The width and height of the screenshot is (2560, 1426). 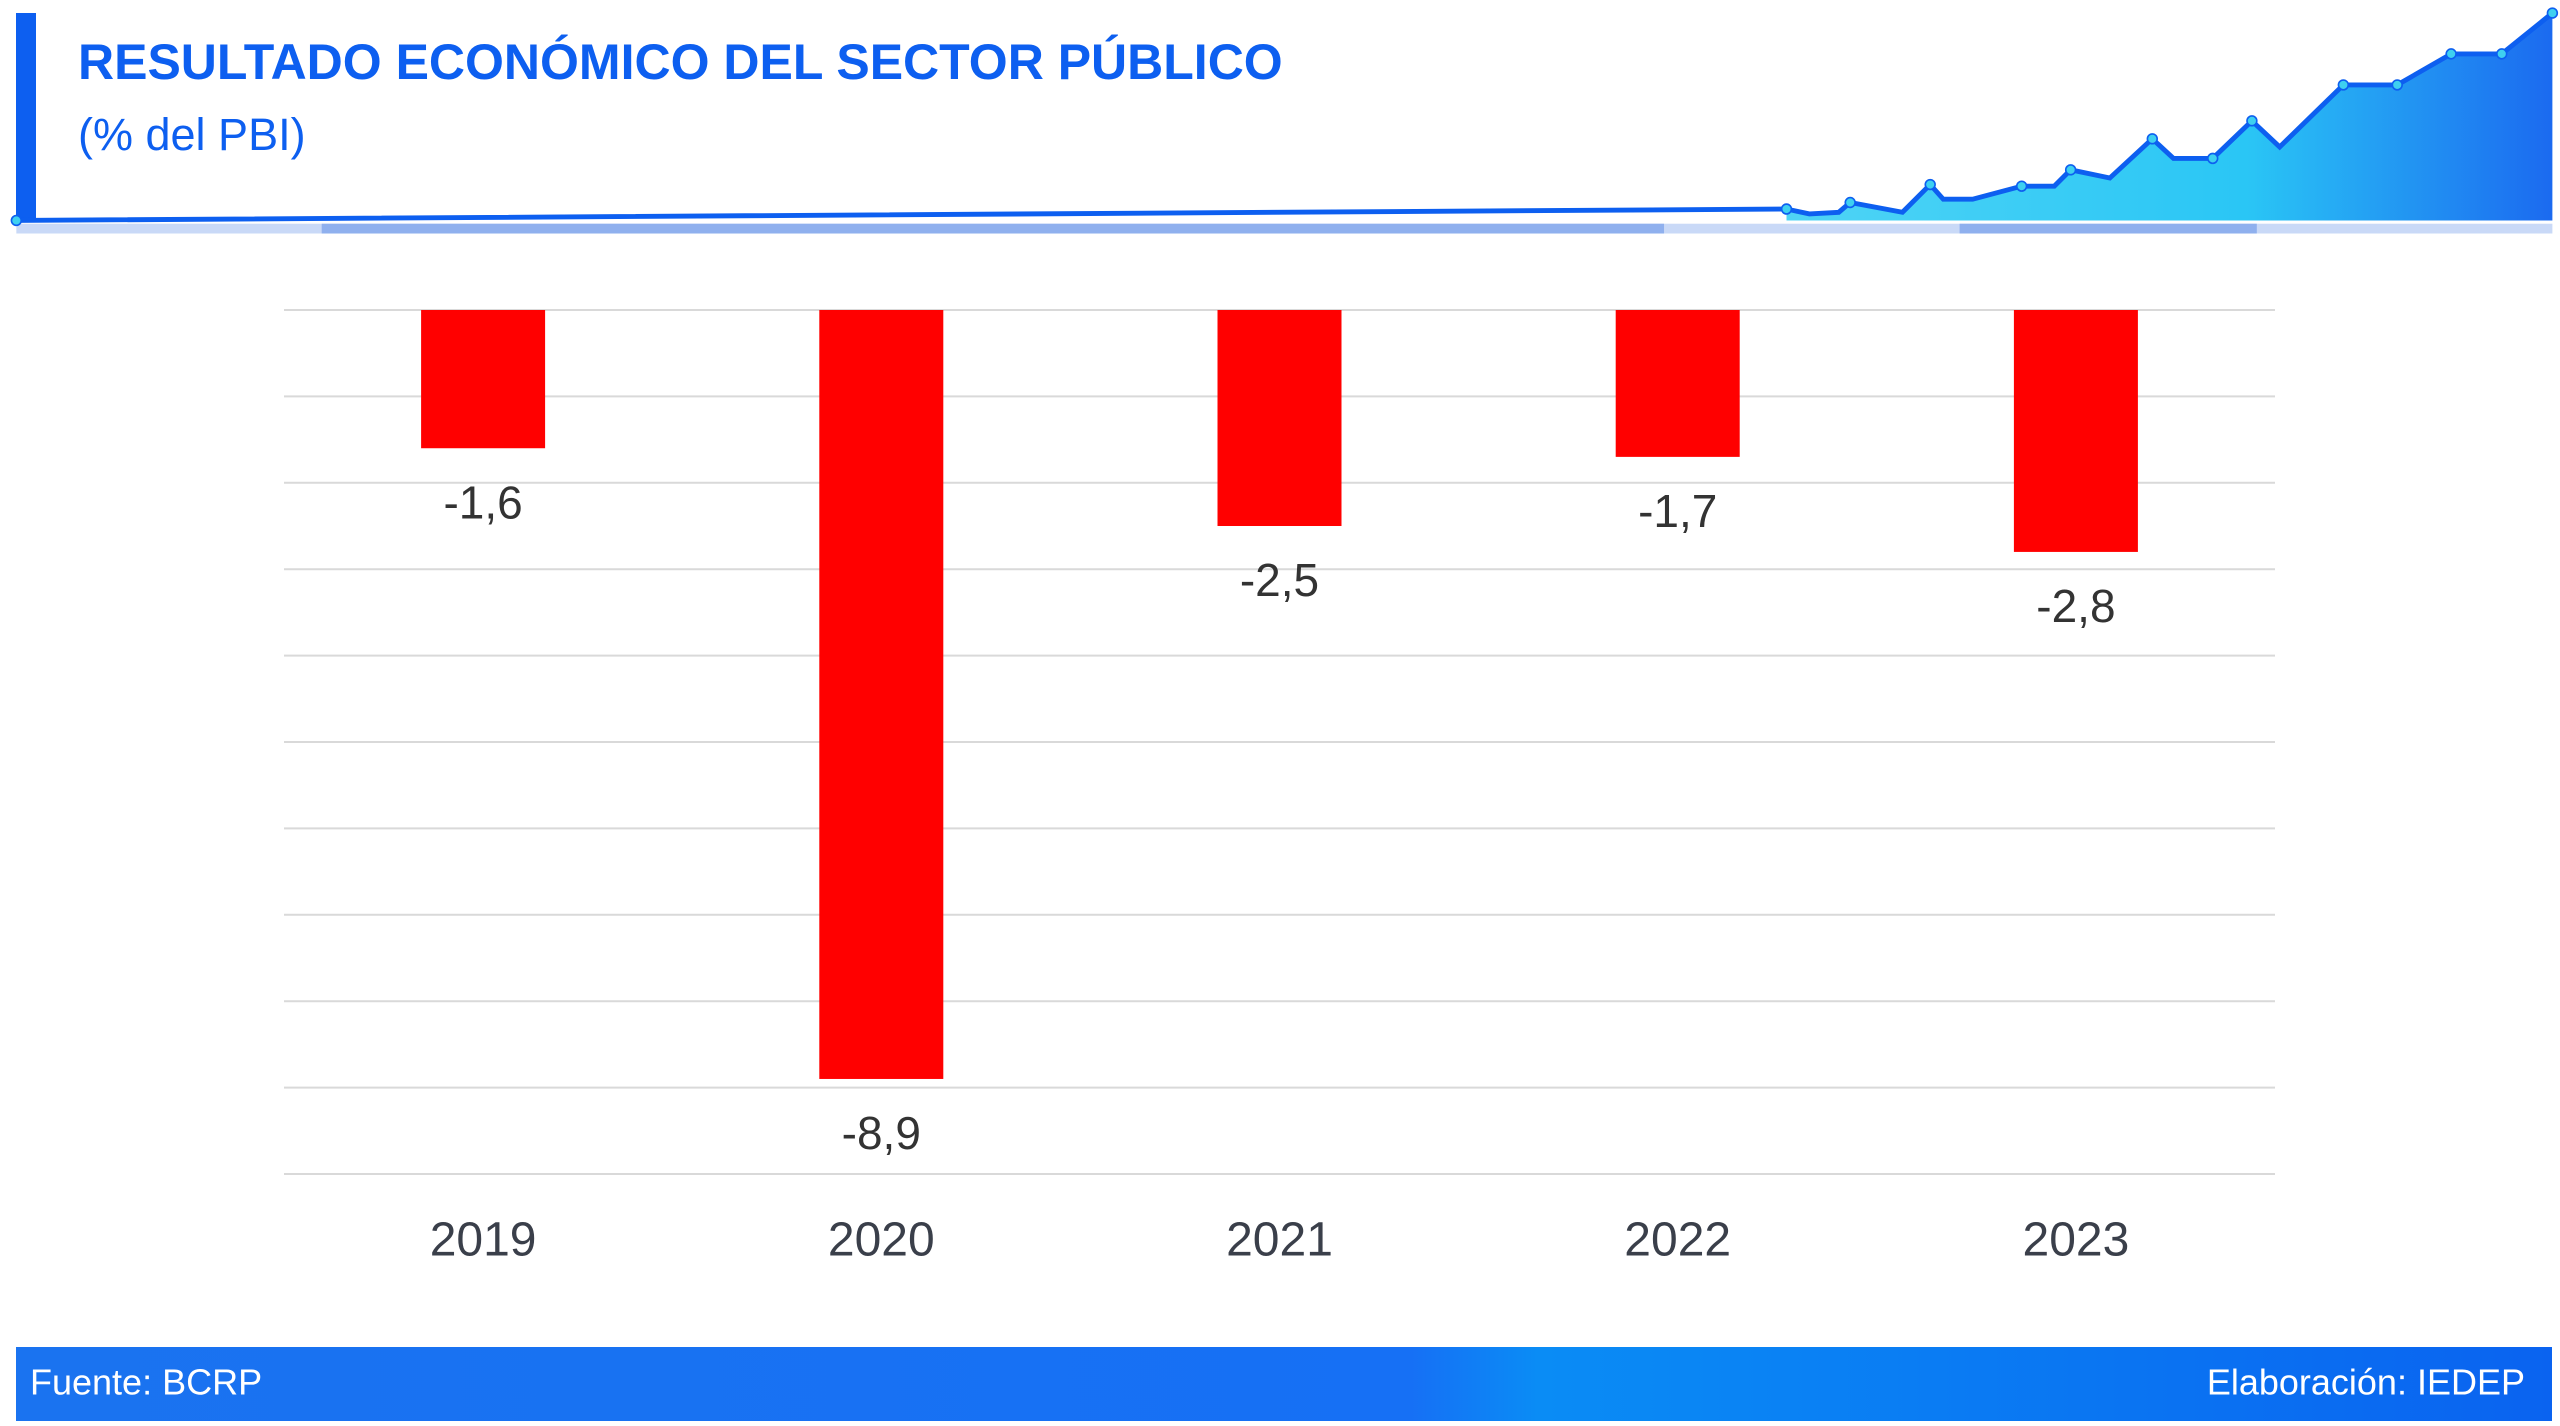 What do you see at coordinates (146, 1382) in the screenshot?
I see `source: Fuente: BCRP` at bounding box center [146, 1382].